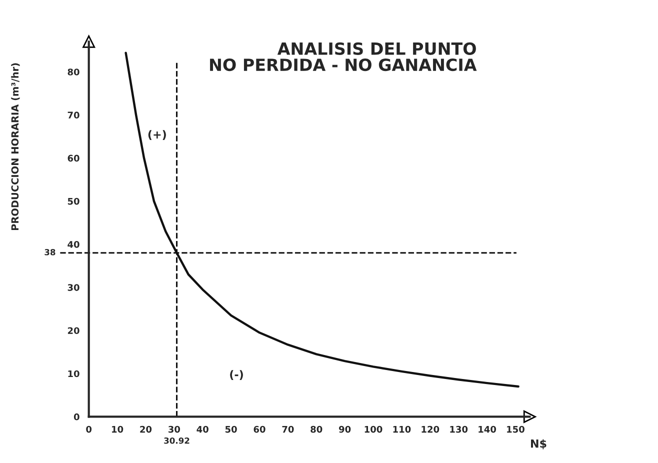 This screenshot has height=463, width=658. I want to click on x-tick-label: 130, so click(459, 429).